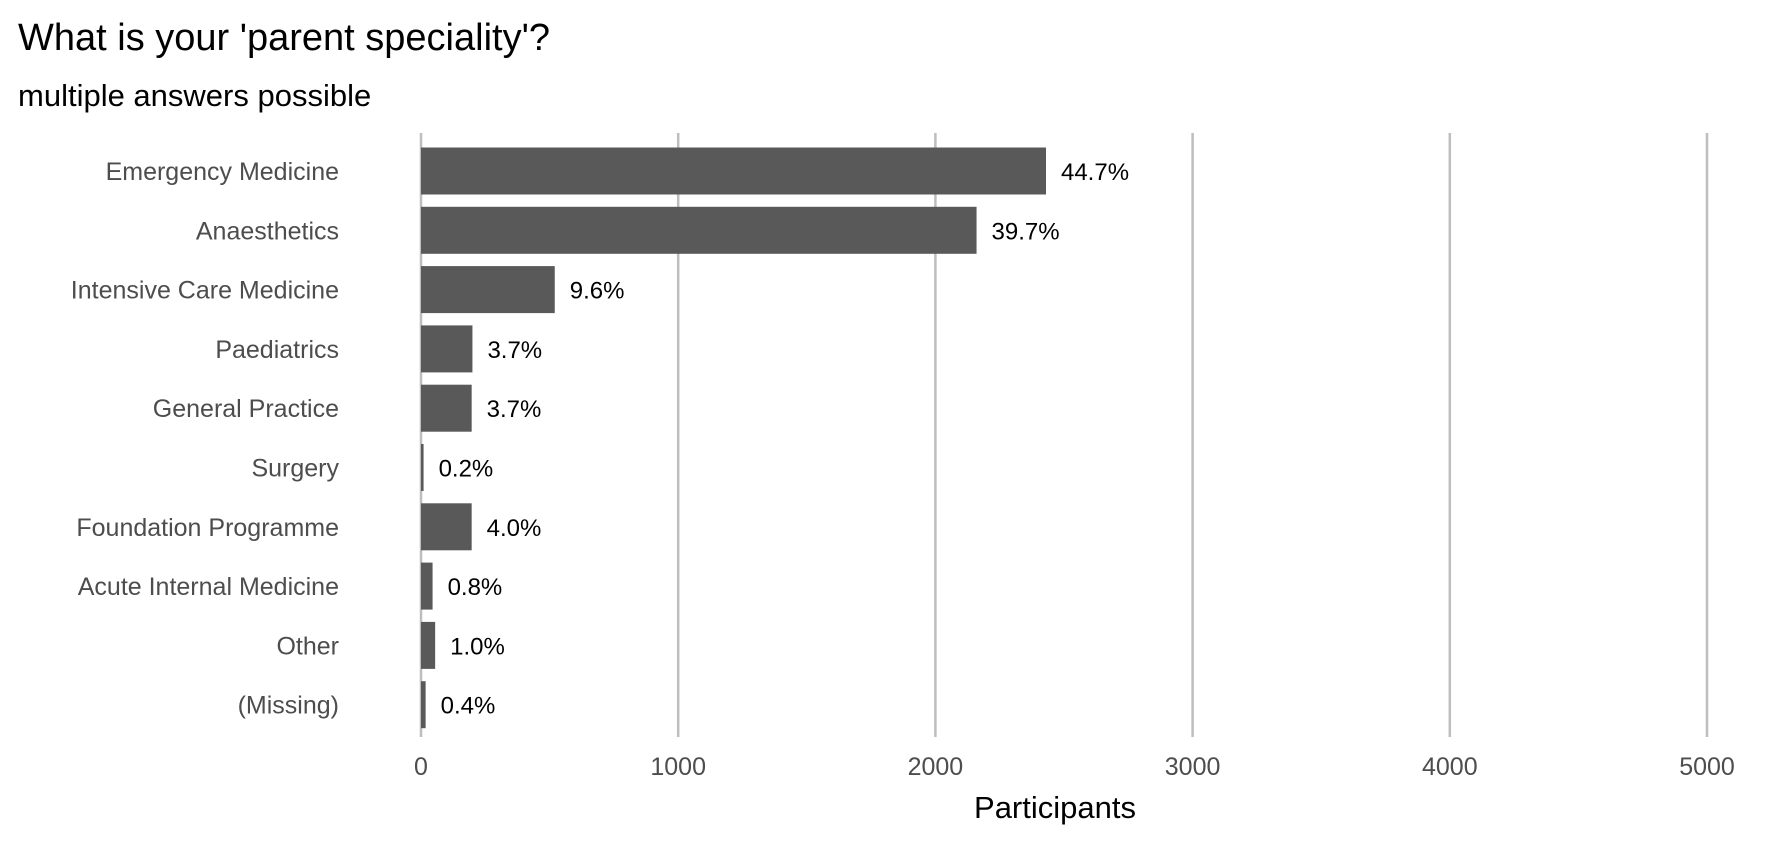 The image size is (1771, 841). I want to click on category-label: Other, so click(307, 646).